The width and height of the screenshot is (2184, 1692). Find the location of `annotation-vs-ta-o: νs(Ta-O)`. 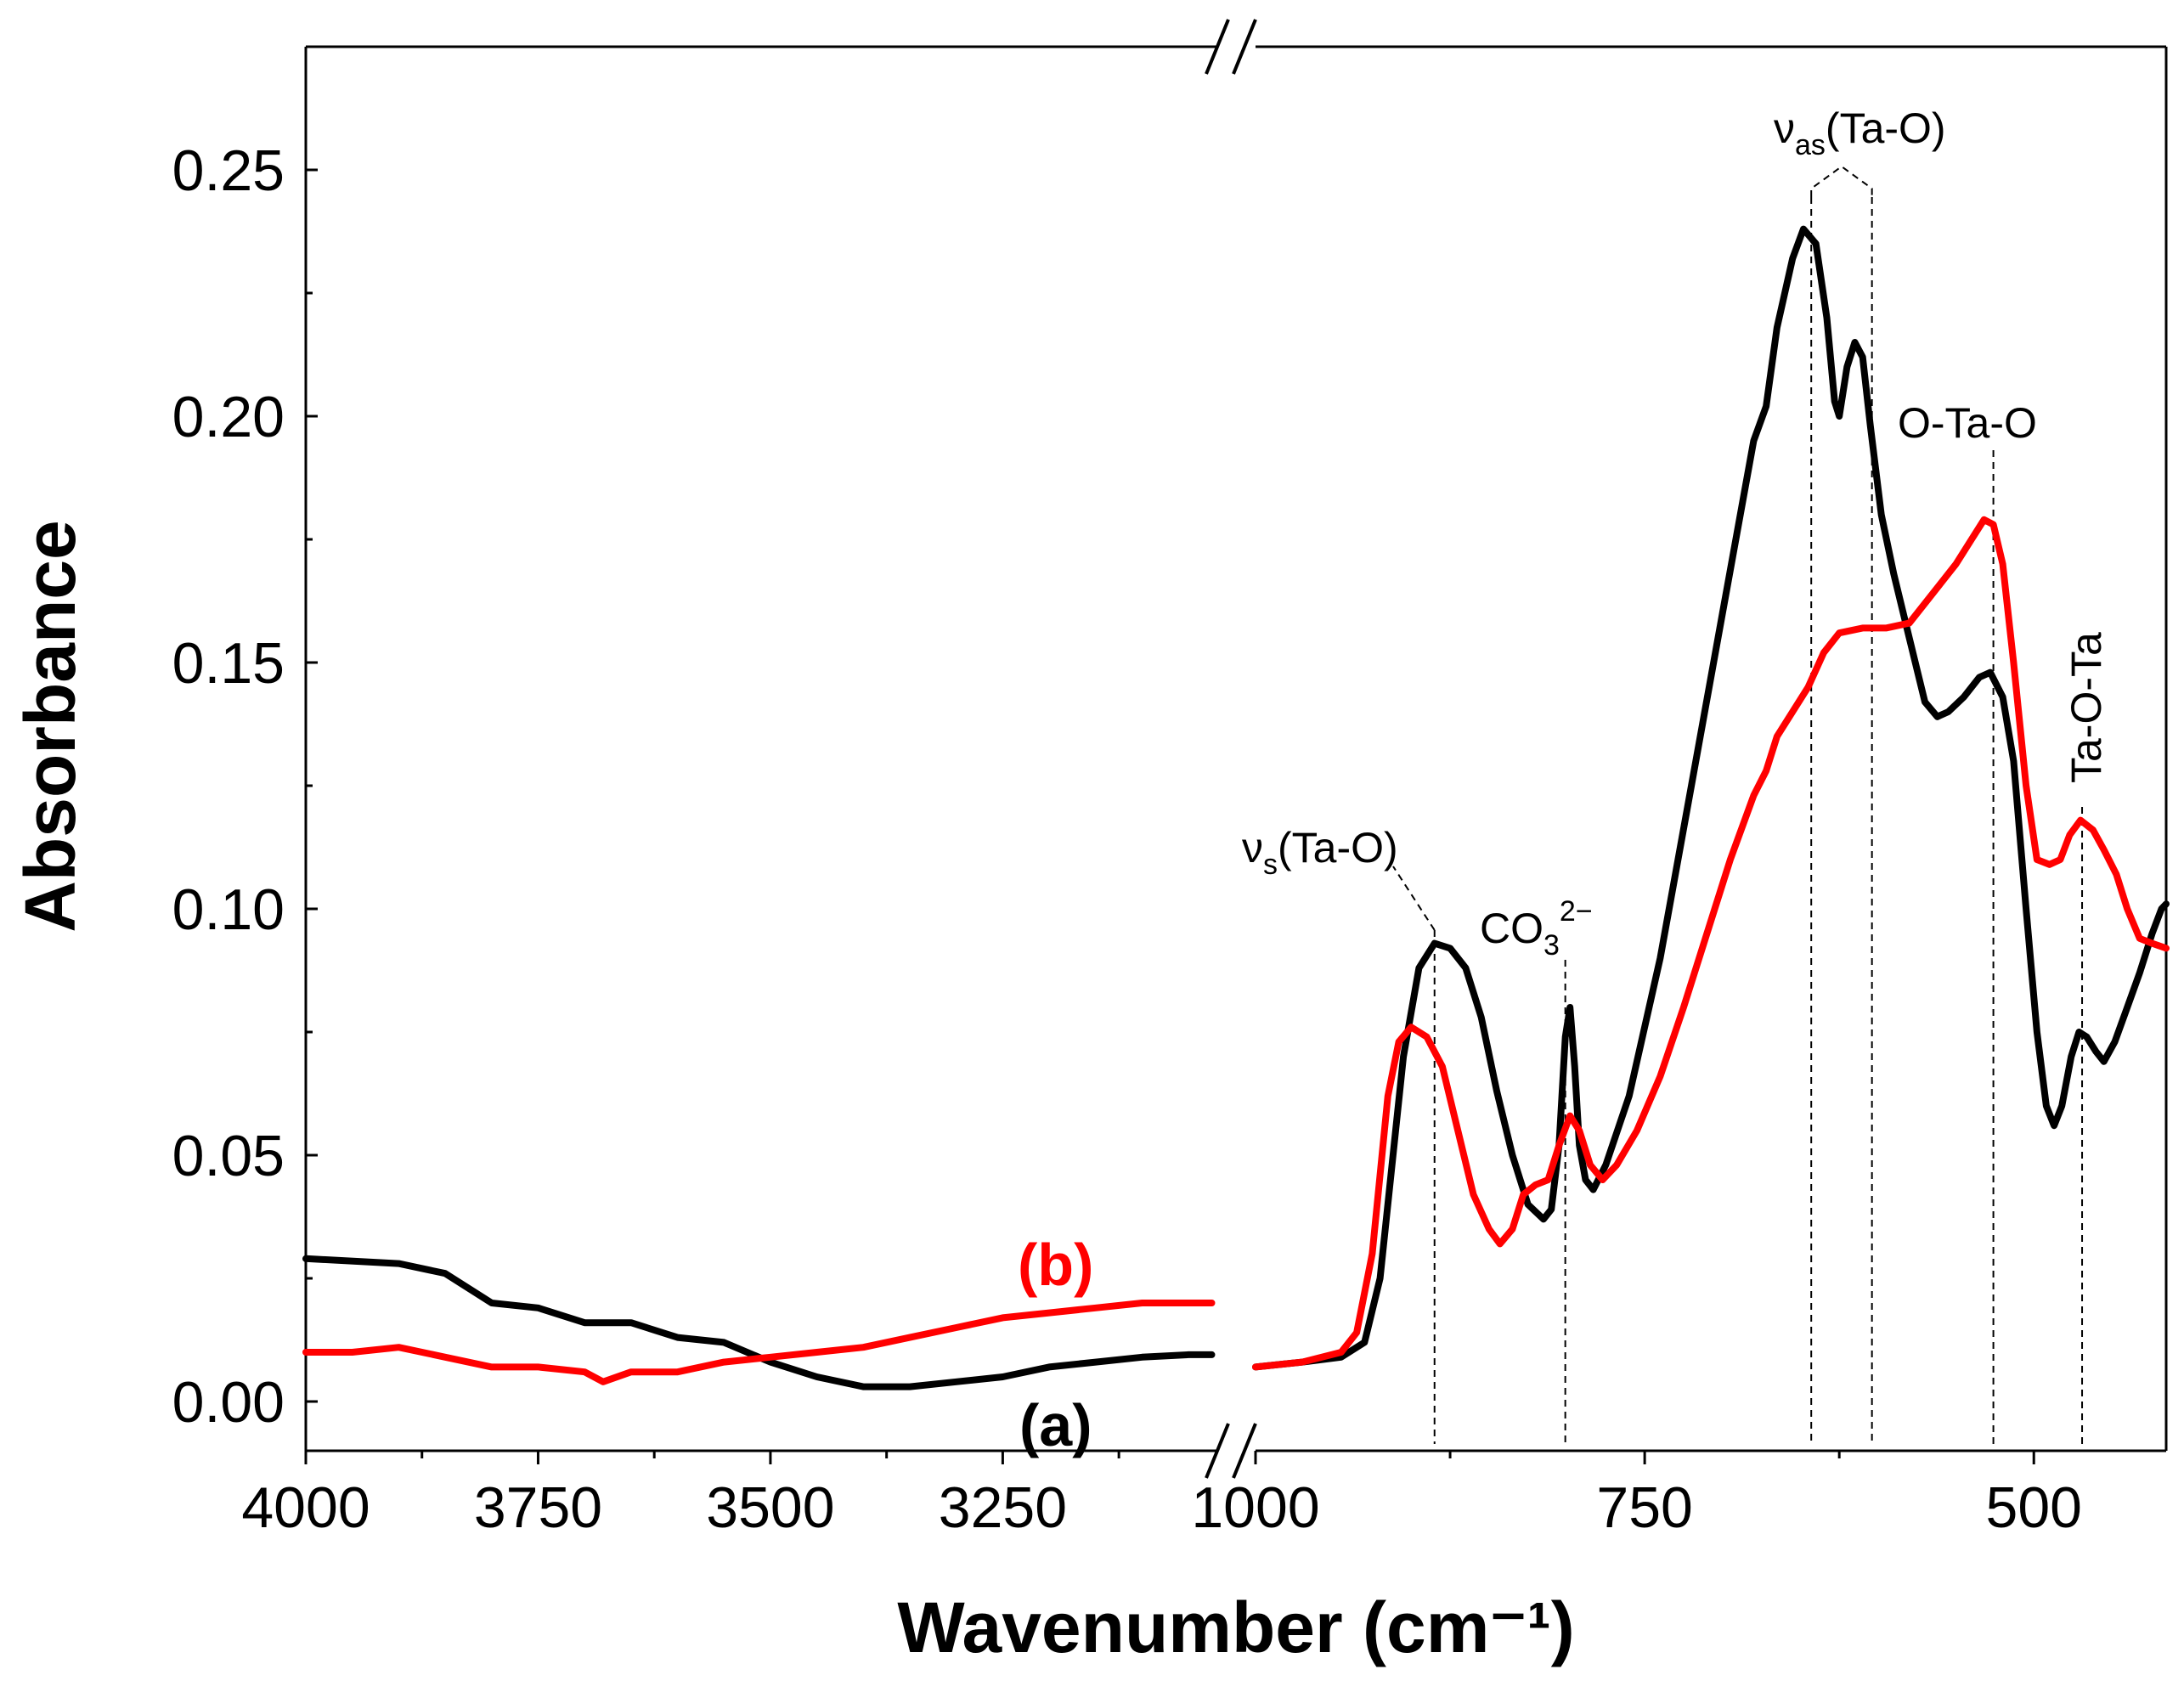

annotation-vs-ta-o: νs(Ta-O) is located at coordinates (1320, 852).